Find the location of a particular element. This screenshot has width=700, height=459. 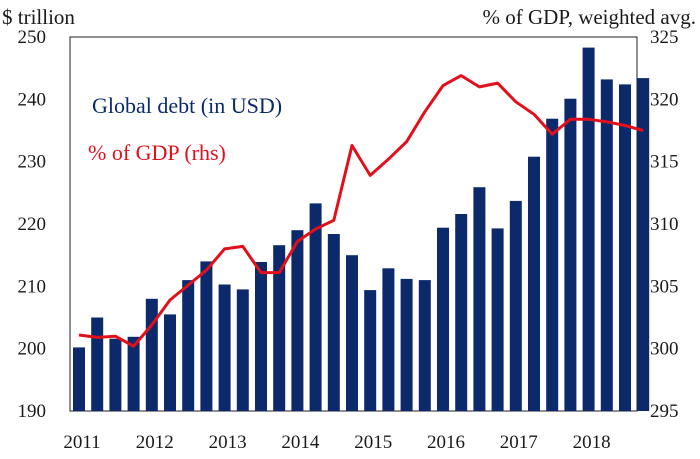

x-tick-label: 2017 is located at coordinates (519, 442).